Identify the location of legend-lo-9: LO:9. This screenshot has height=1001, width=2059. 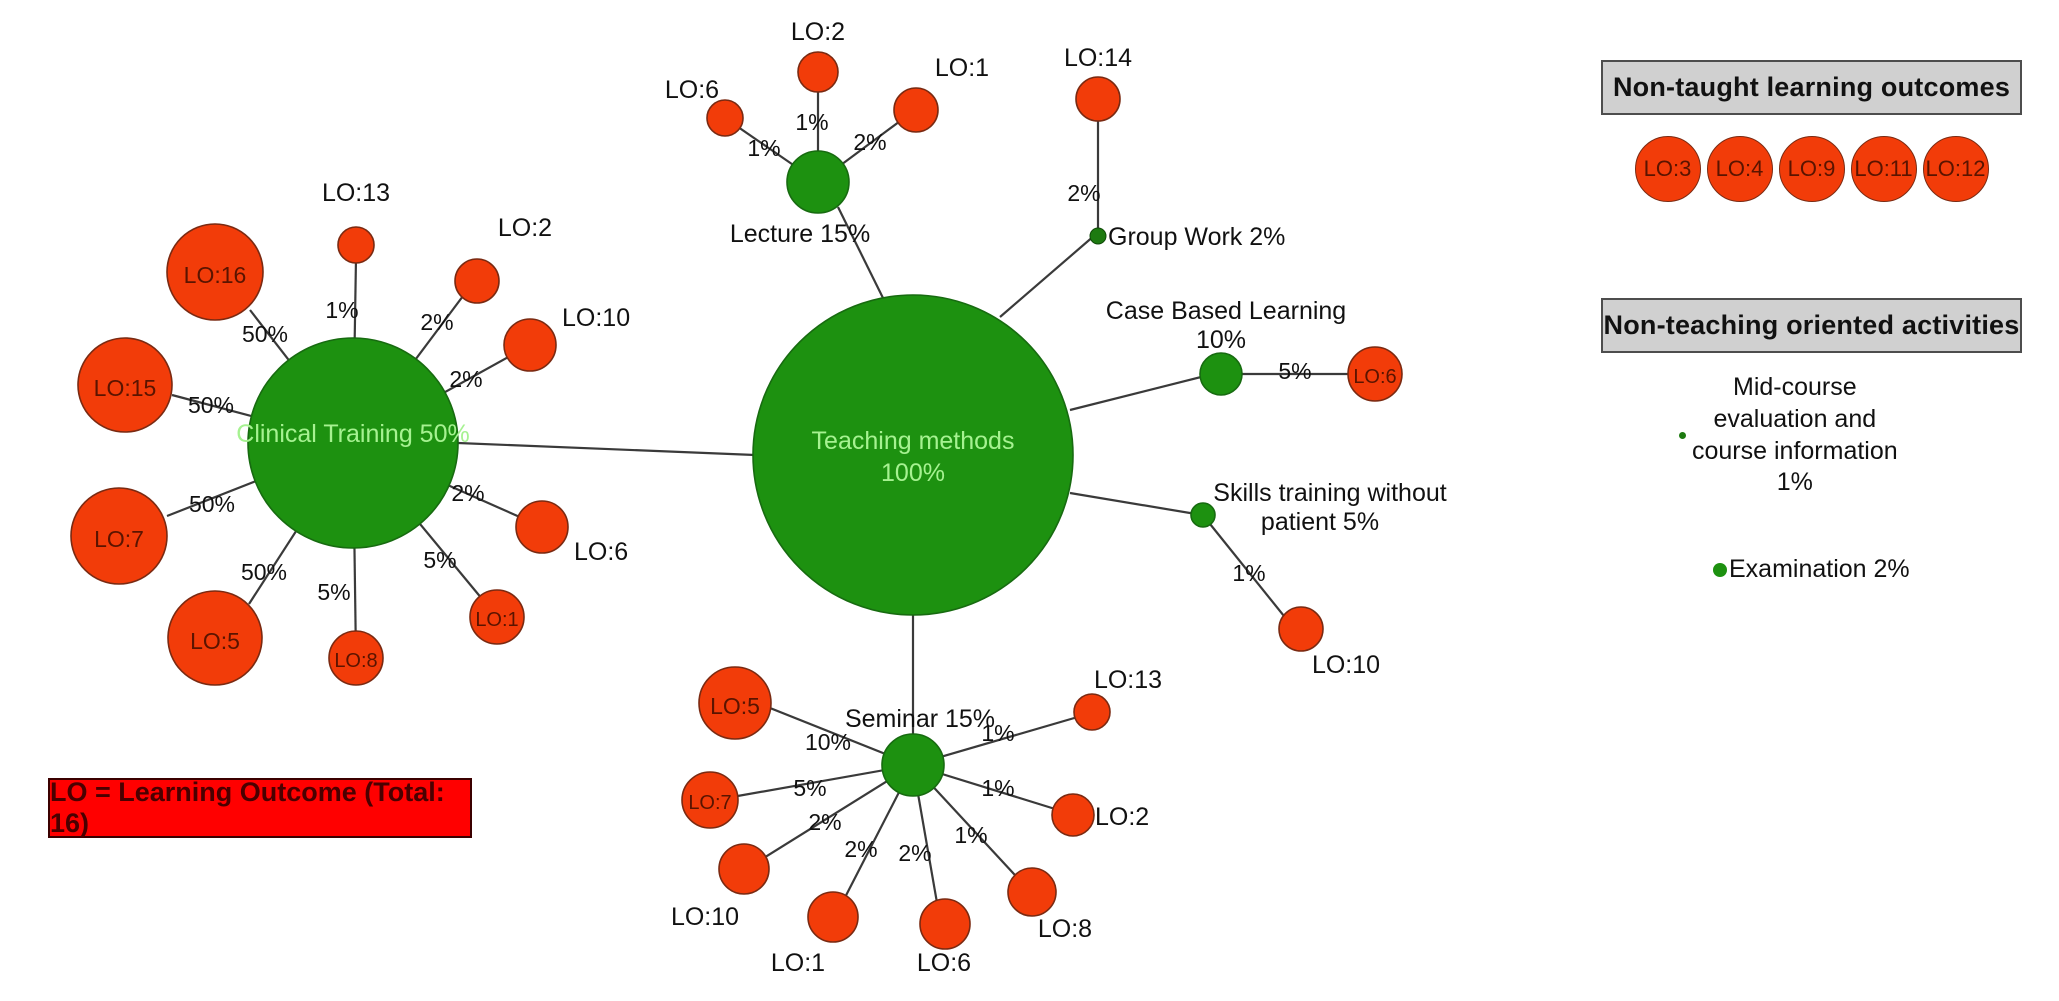
(1811, 169).